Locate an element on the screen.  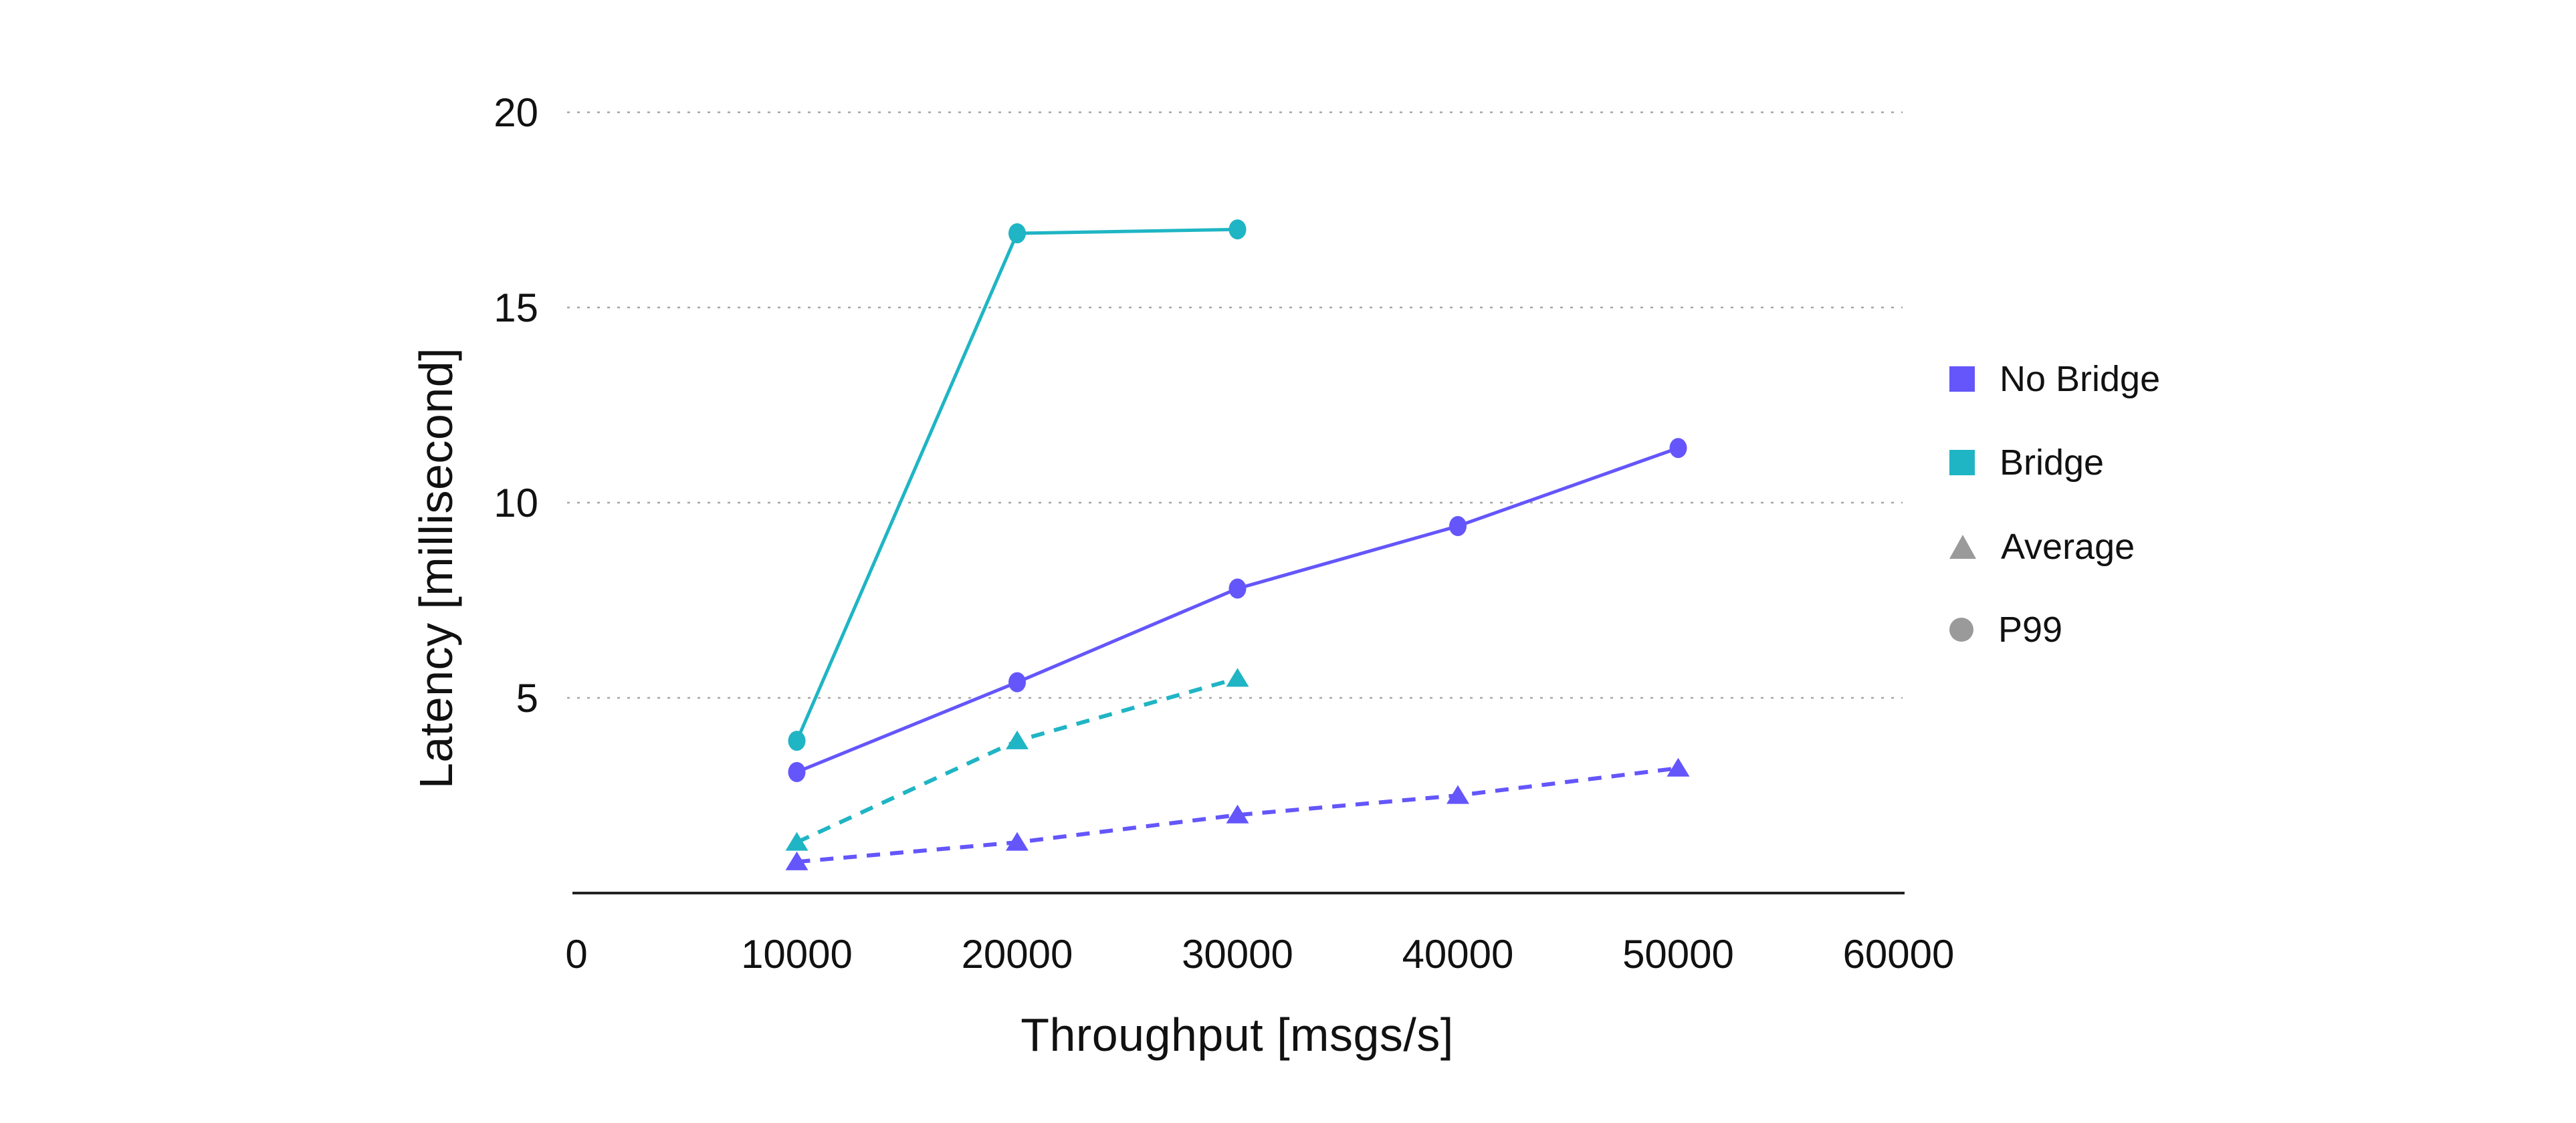
y-tick-label: 15 is located at coordinates (516, 307).